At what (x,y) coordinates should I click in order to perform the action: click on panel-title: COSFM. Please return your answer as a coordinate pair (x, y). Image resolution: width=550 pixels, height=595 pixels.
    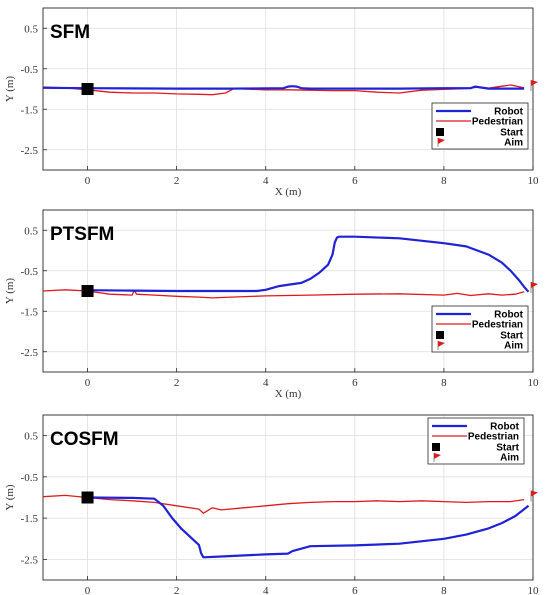
    Looking at the image, I should click on (84, 439).